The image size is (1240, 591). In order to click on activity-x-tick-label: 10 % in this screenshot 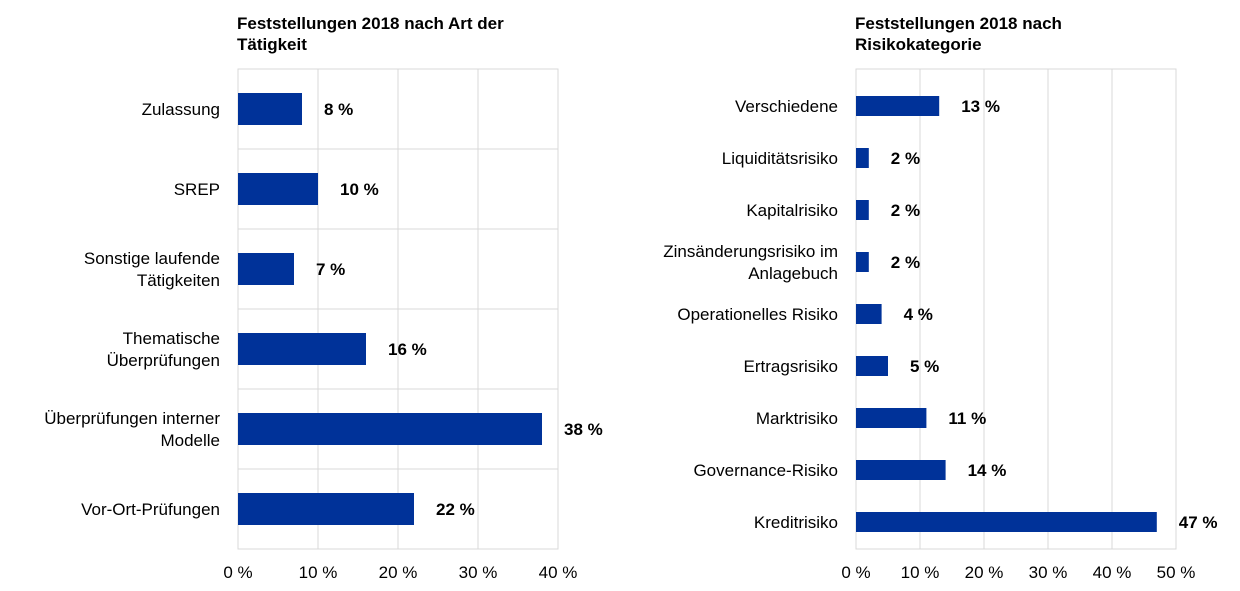, I will do `click(318, 572)`.